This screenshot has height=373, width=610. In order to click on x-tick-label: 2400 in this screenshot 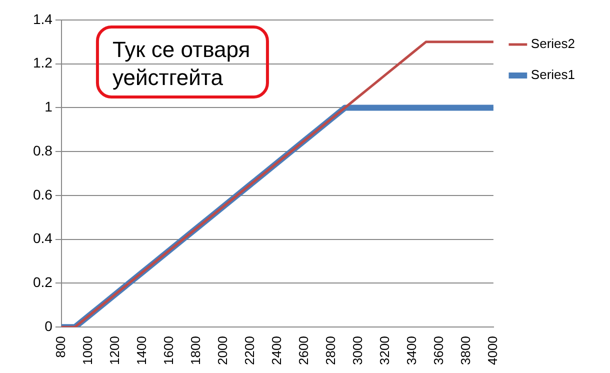, I will do `click(276, 350)`.